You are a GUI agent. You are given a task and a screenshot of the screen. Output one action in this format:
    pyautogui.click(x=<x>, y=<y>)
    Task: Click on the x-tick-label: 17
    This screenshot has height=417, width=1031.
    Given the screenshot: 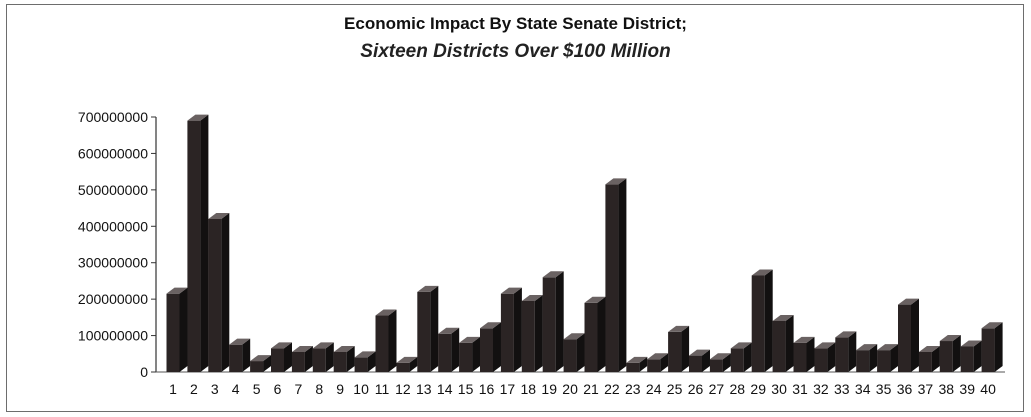 What is the action you would take?
    pyautogui.click(x=508, y=389)
    